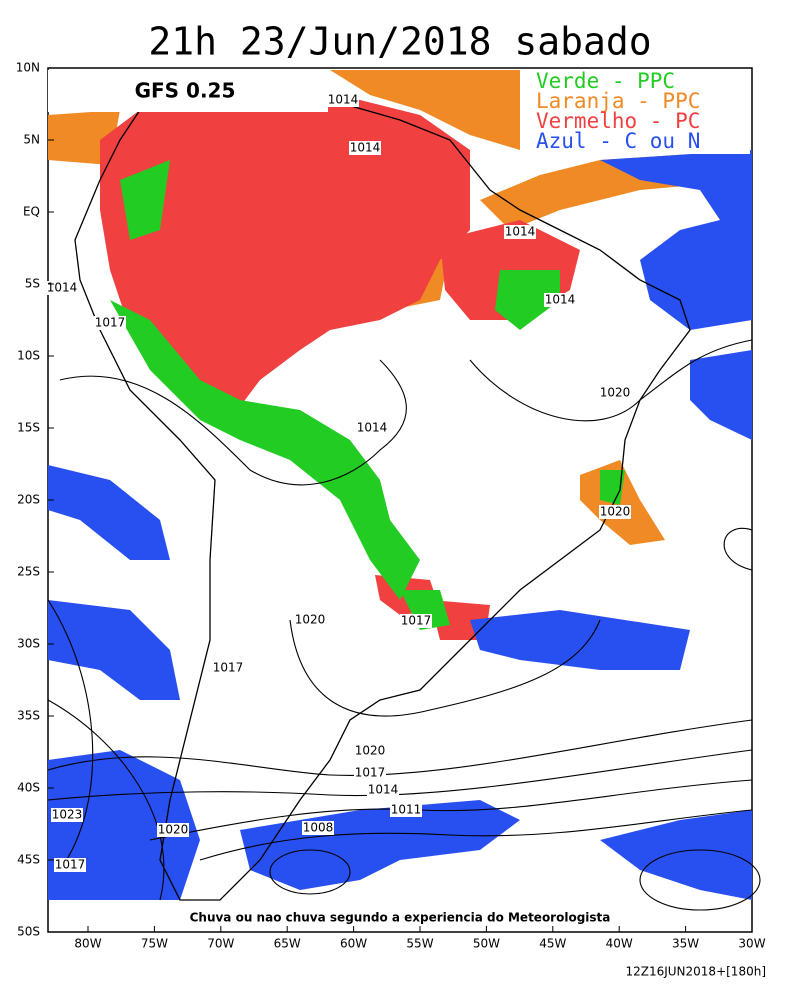 Image resolution: width=800 pixels, height=1000 pixels. I want to click on lat-tick-label: 45S, so click(28, 860).